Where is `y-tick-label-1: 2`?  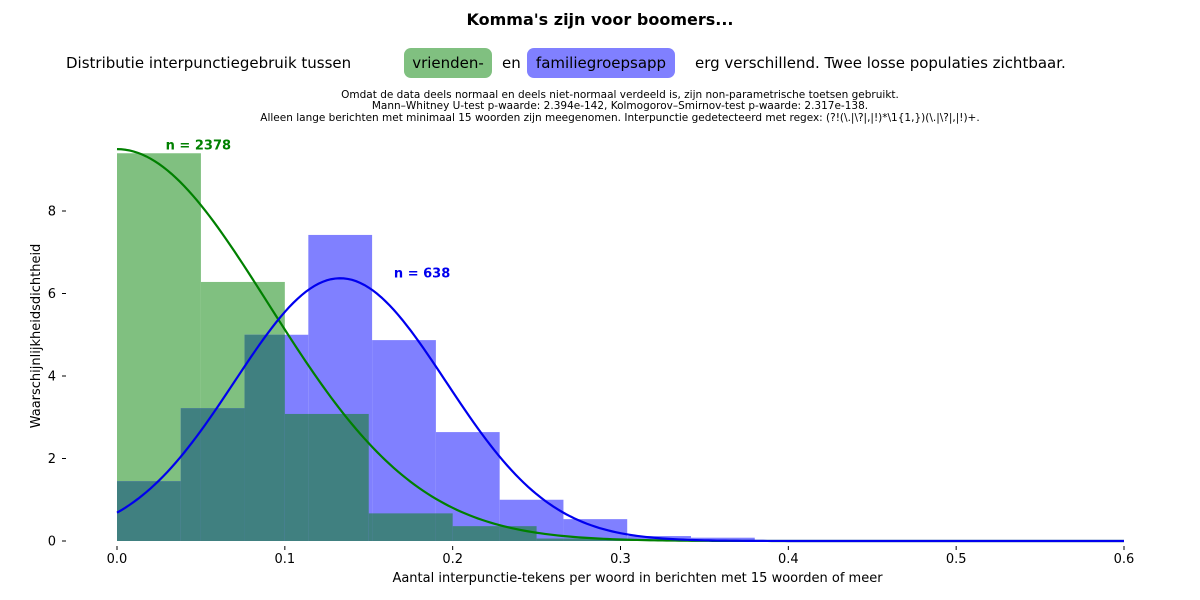
y-tick-label-1: 2 is located at coordinates (52, 459).